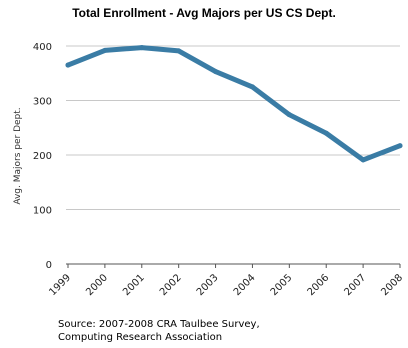 This screenshot has height=348, width=408. What do you see at coordinates (208, 285) in the screenshot?
I see `x-tick-label: 2003` at bounding box center [208, 285].